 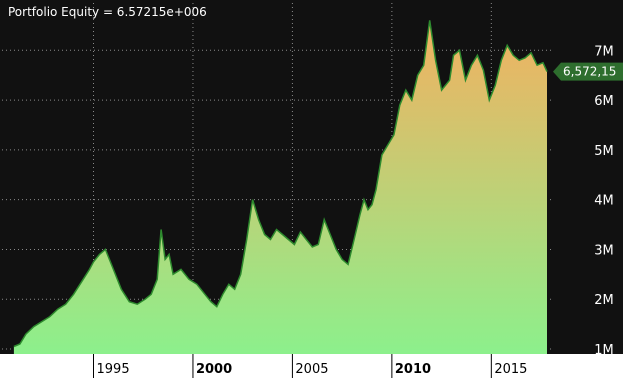 I want to click on last-value-tag, so click(x=588, y=71).